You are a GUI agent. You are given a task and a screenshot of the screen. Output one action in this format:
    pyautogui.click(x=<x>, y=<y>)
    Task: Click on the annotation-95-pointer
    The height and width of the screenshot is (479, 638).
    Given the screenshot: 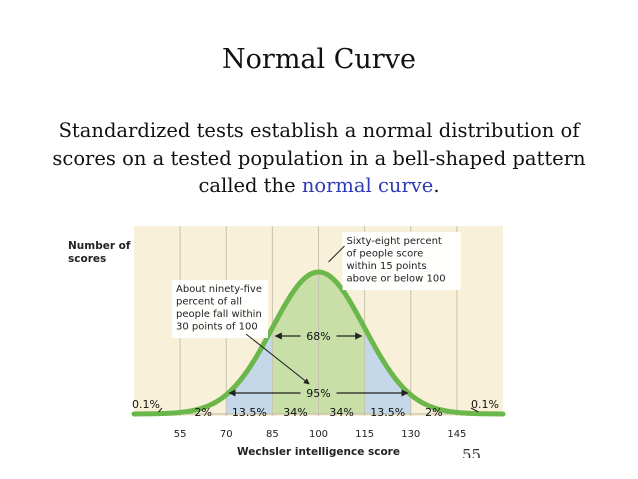 What is the action you would take?
    pyautogui.click(x=277, y=359)
    